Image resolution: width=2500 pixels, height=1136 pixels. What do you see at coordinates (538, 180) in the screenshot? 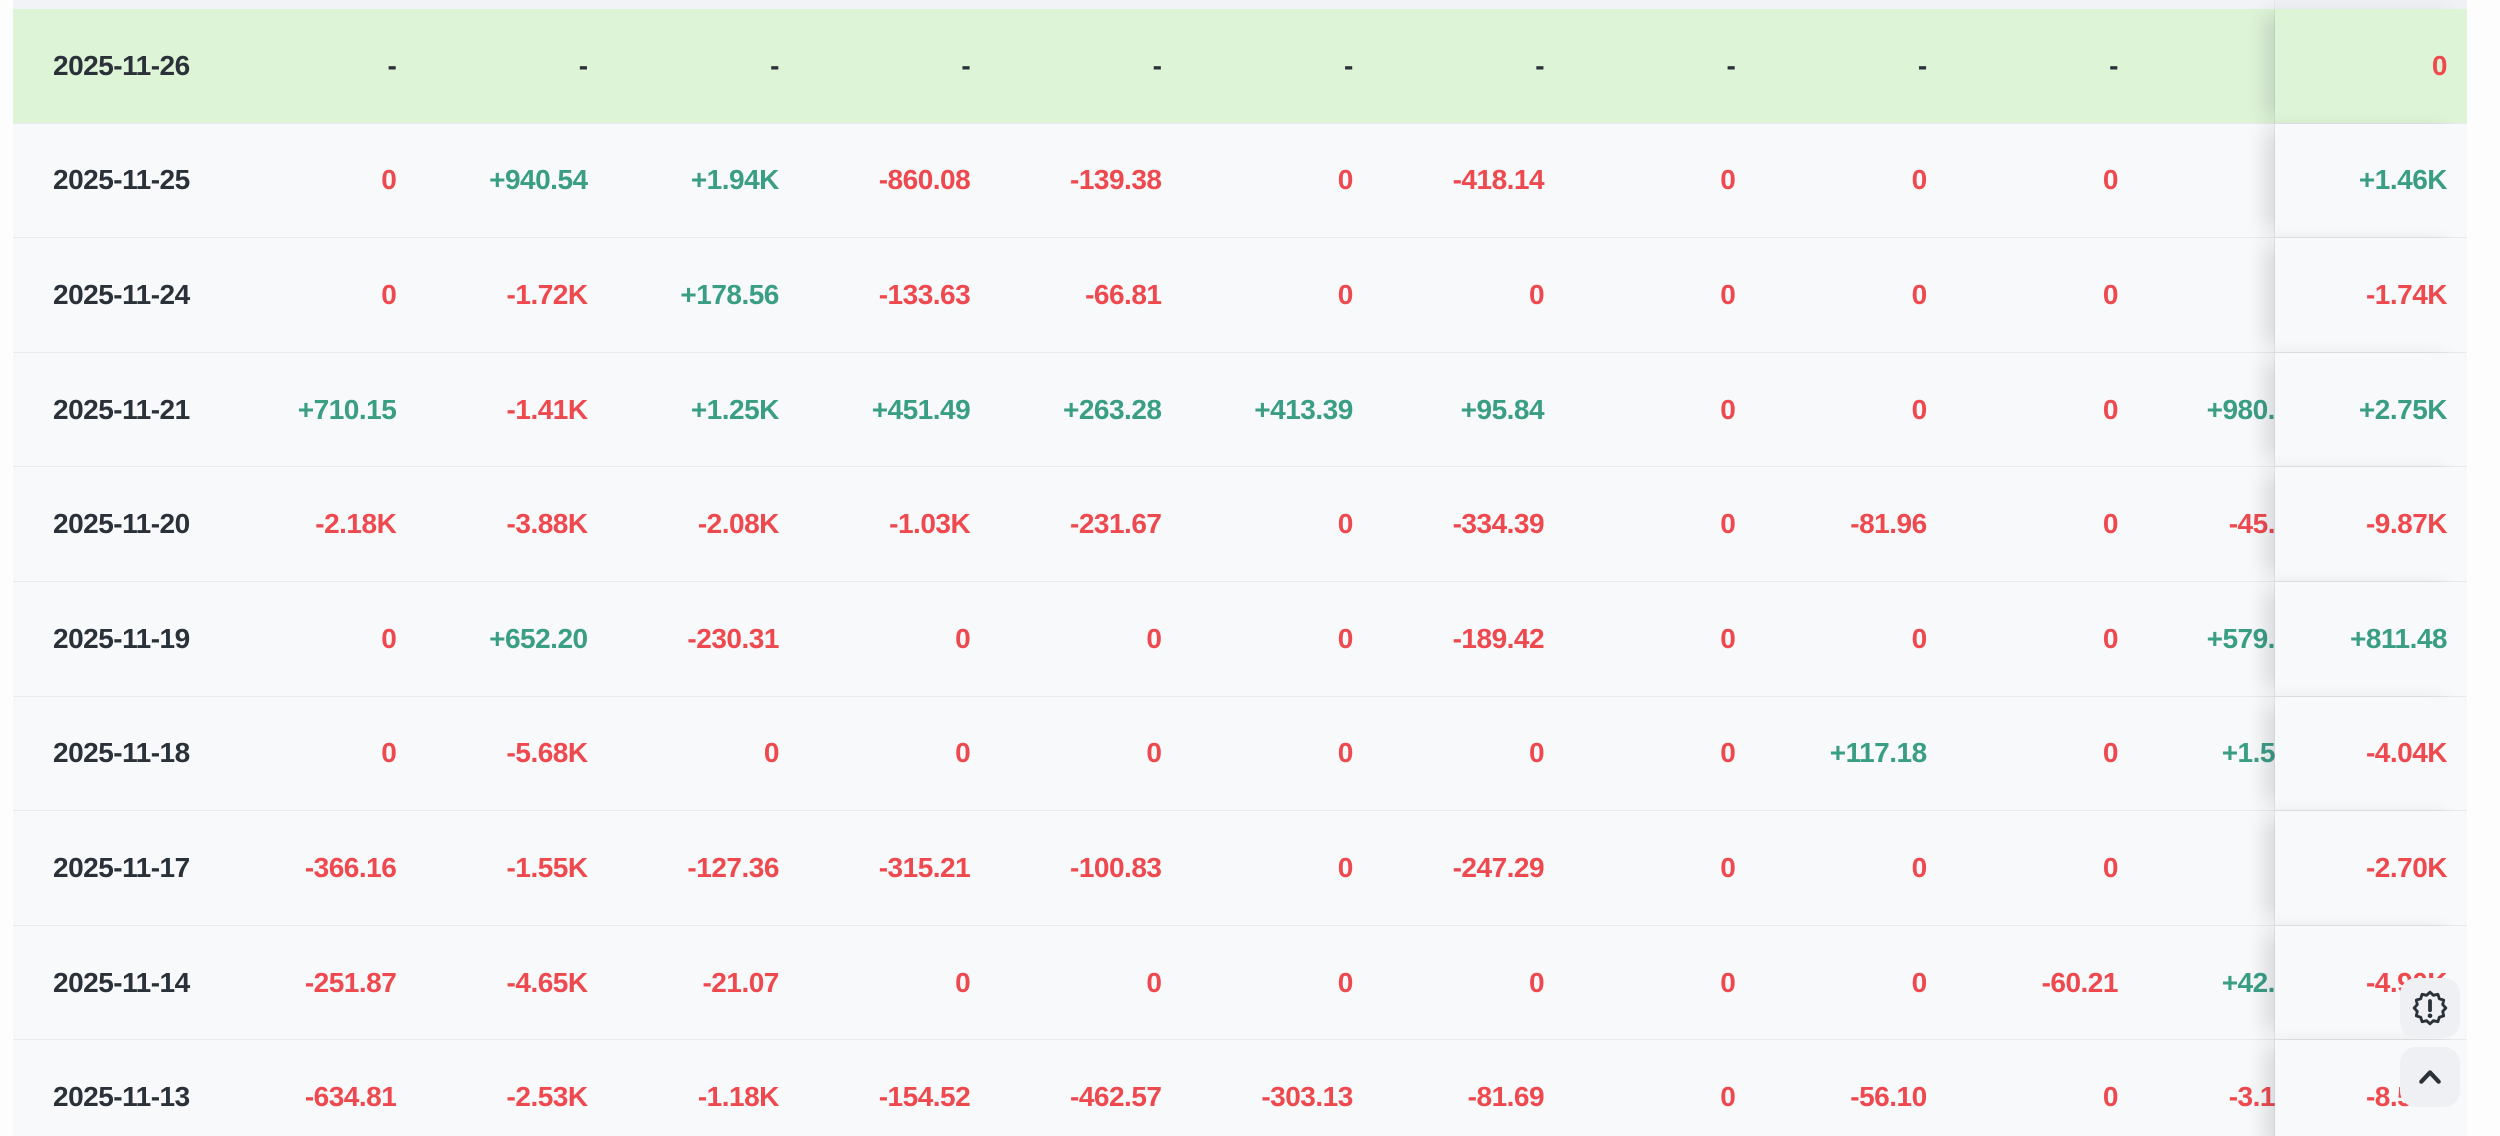
I see `value-cell: +940.54` at bounding box center [538, 180].